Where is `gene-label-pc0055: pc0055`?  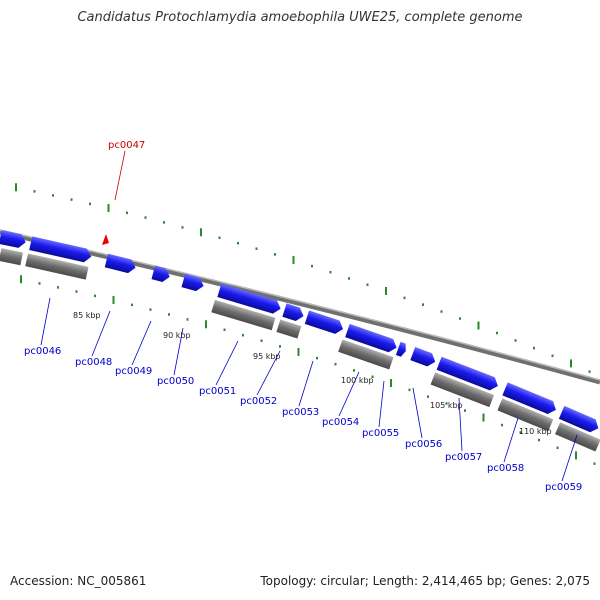
gene-label-pc0055: pc0055 is located at coordinates (380, 433).